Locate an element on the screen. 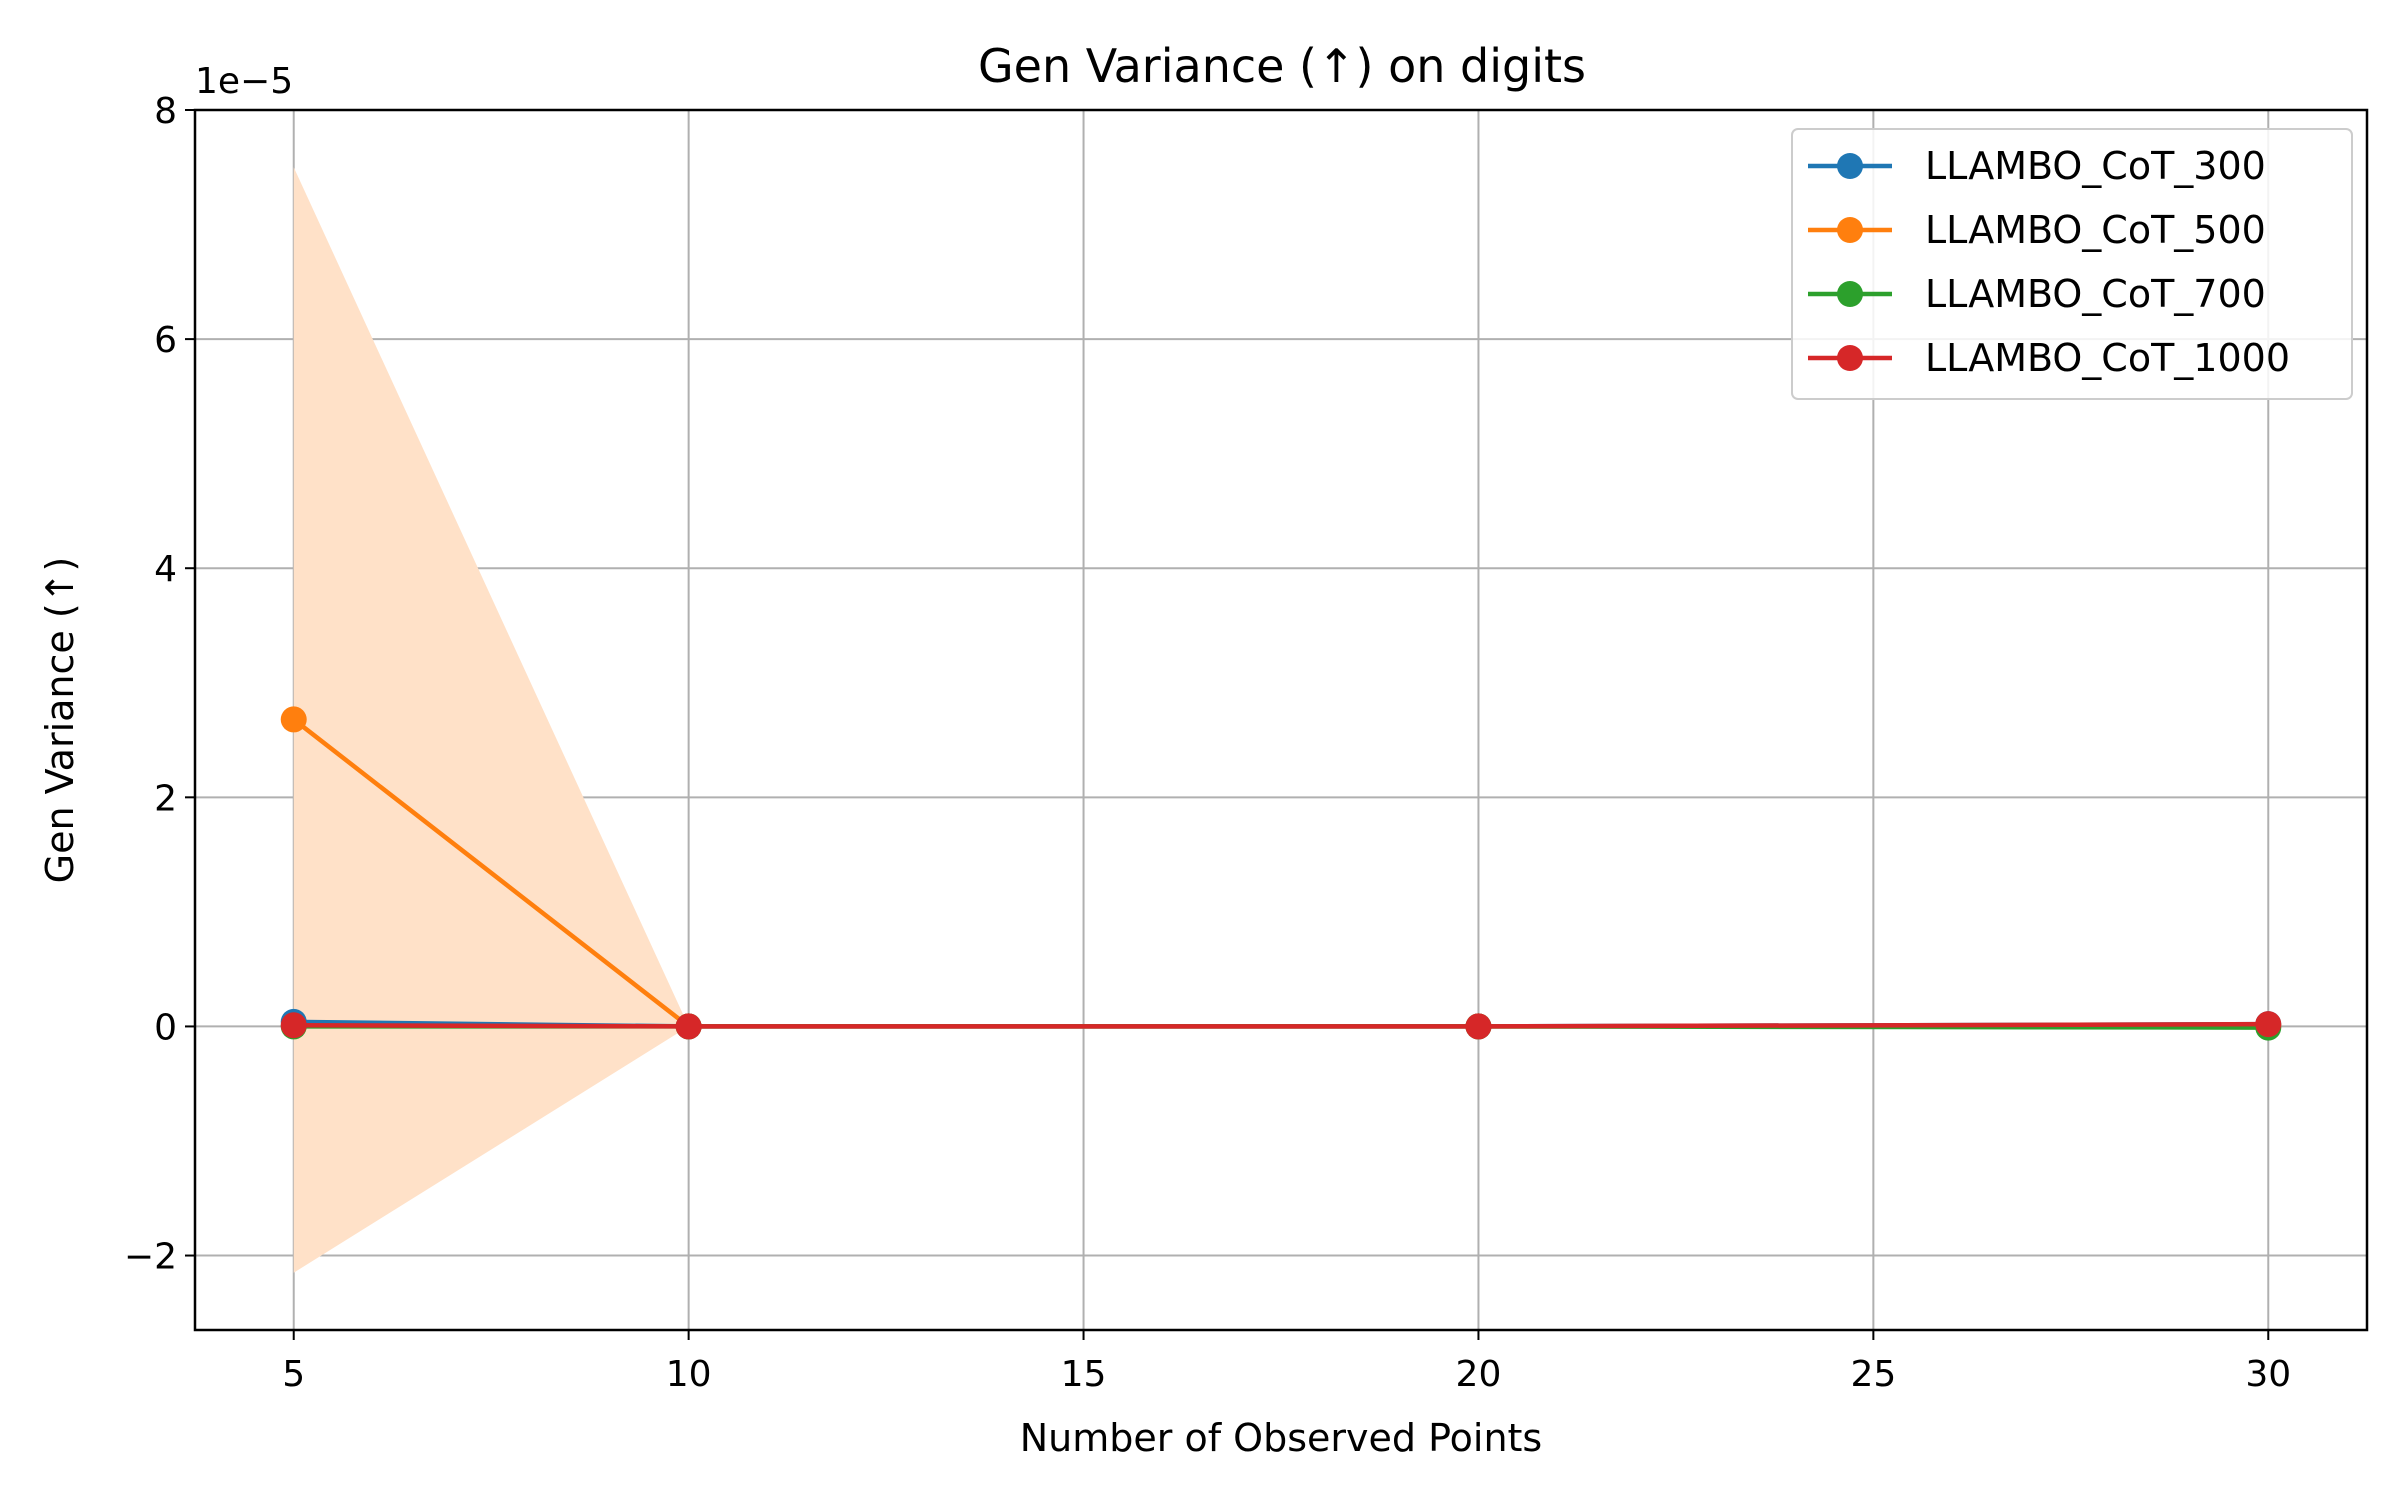  x-tick-label: 30 is located at coordinates (2268, 1374).